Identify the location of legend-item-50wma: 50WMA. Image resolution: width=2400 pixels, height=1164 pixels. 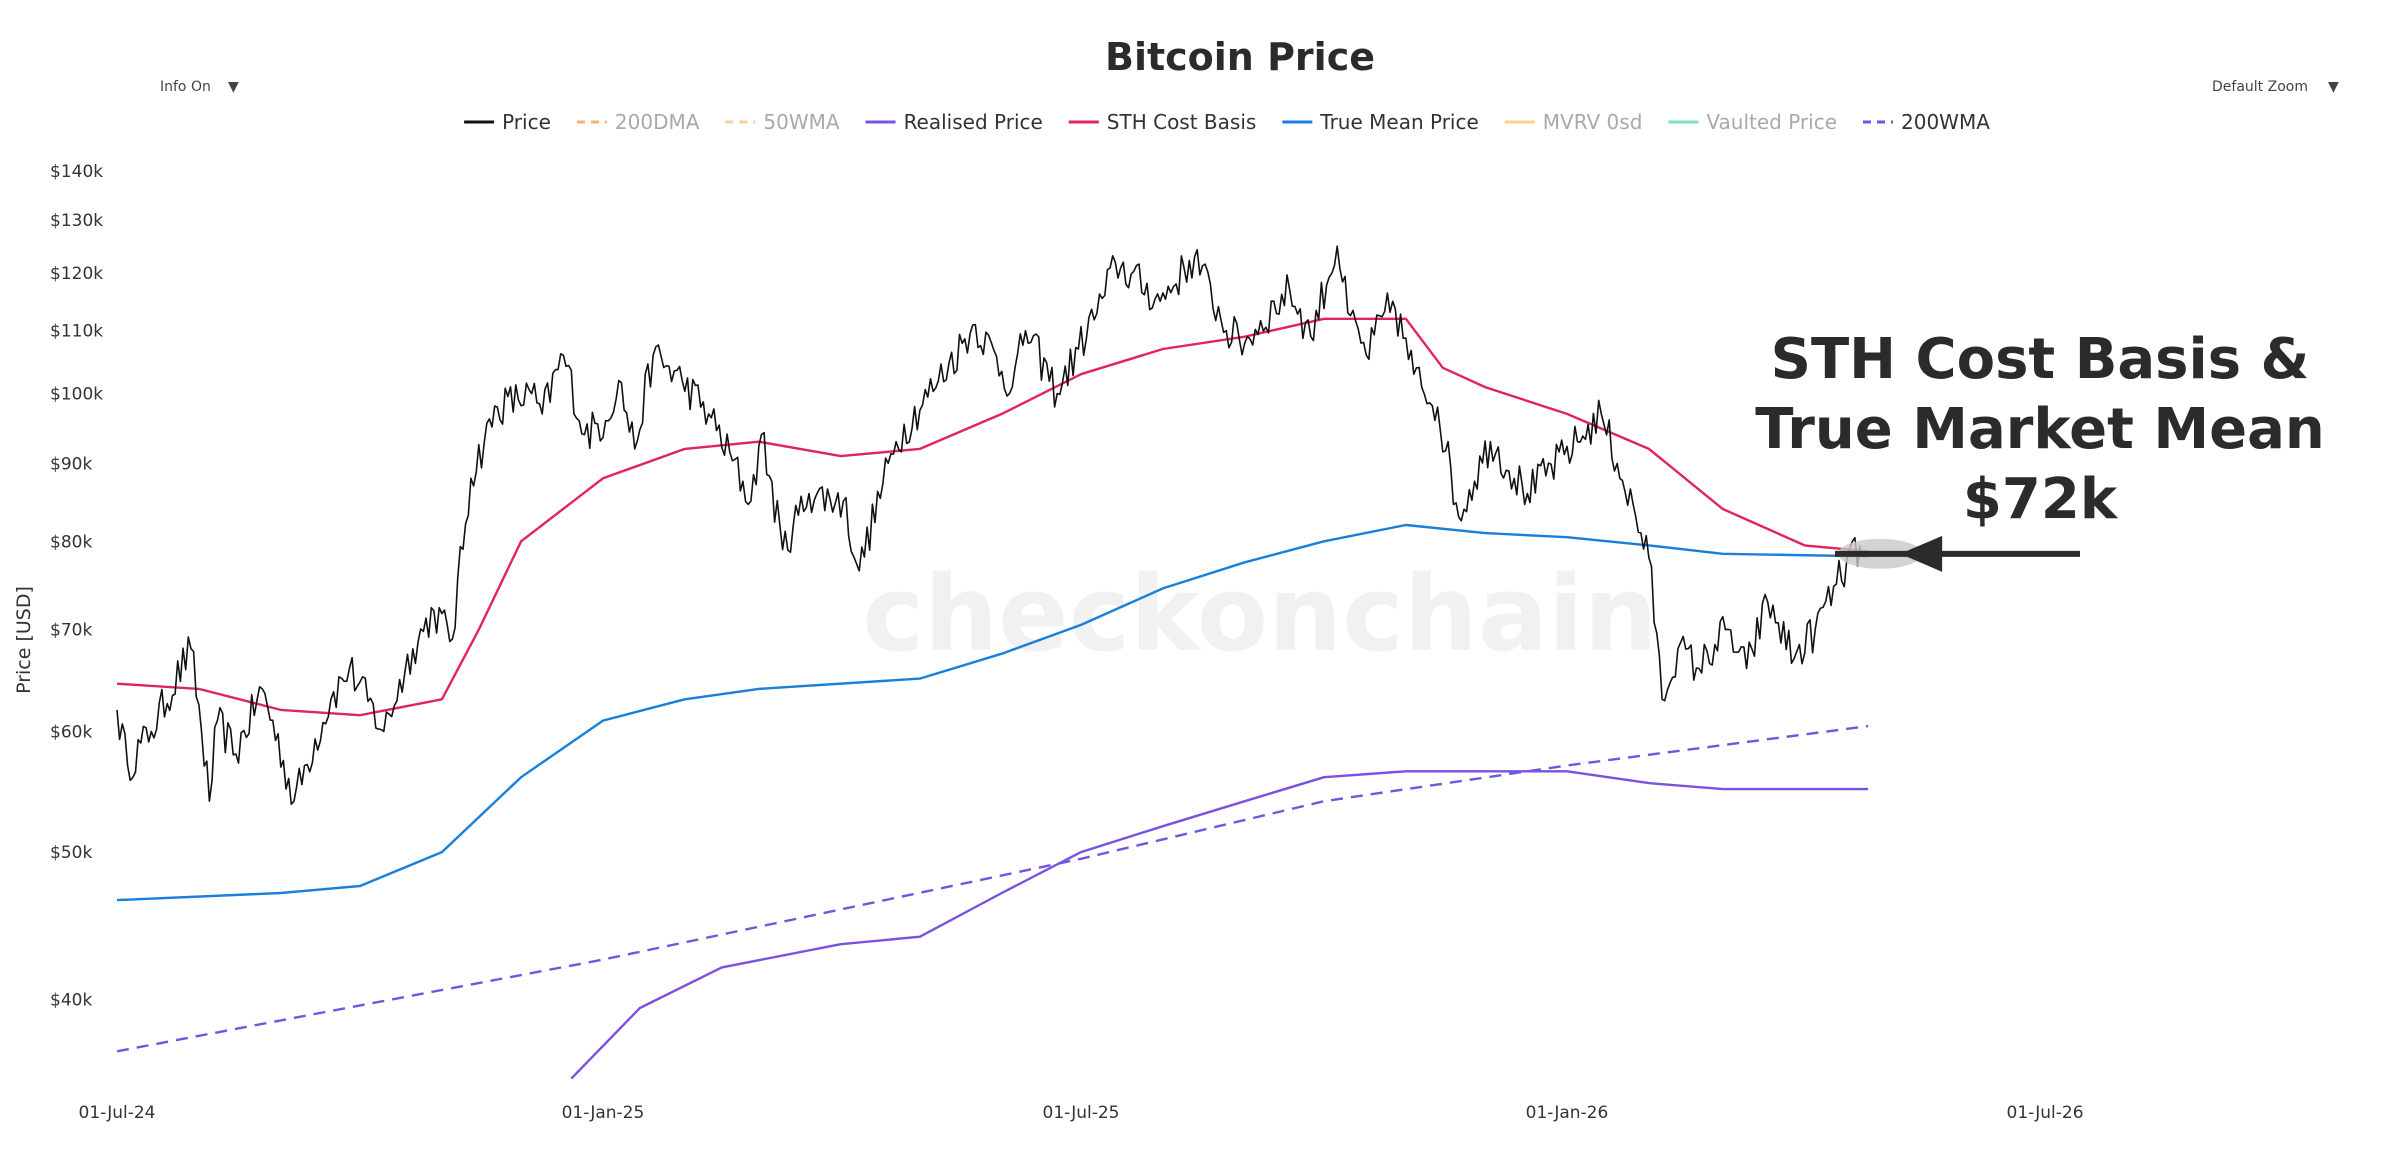
(782, 122).